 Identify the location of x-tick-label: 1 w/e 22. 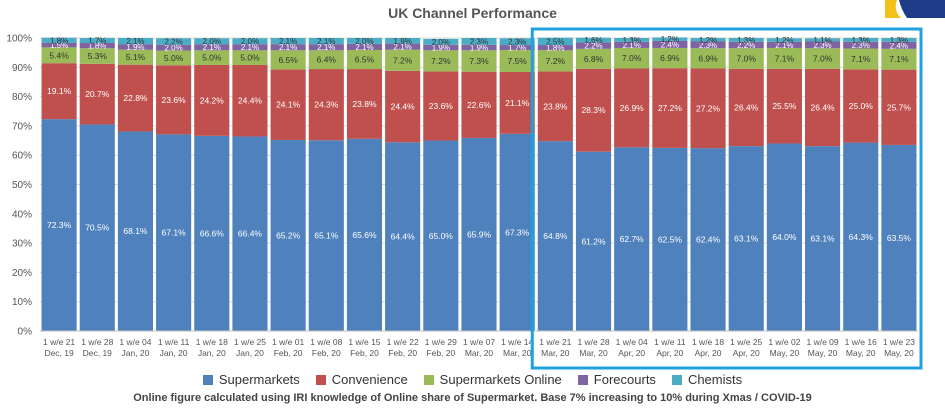
(403, 342).